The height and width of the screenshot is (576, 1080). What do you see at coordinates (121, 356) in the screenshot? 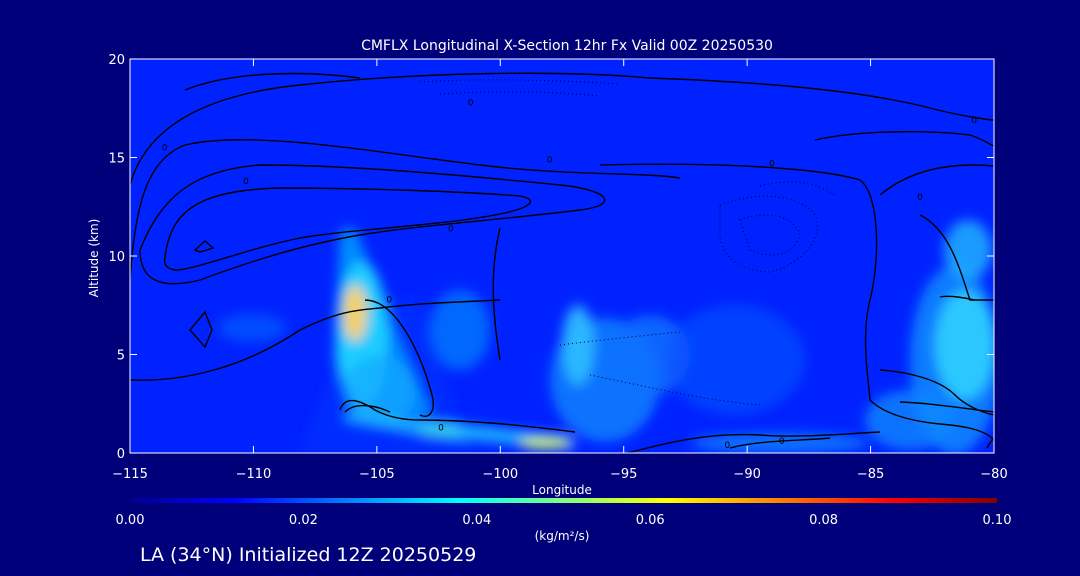
I see `y-tick-label: 5` at bounding box center [121, 356].